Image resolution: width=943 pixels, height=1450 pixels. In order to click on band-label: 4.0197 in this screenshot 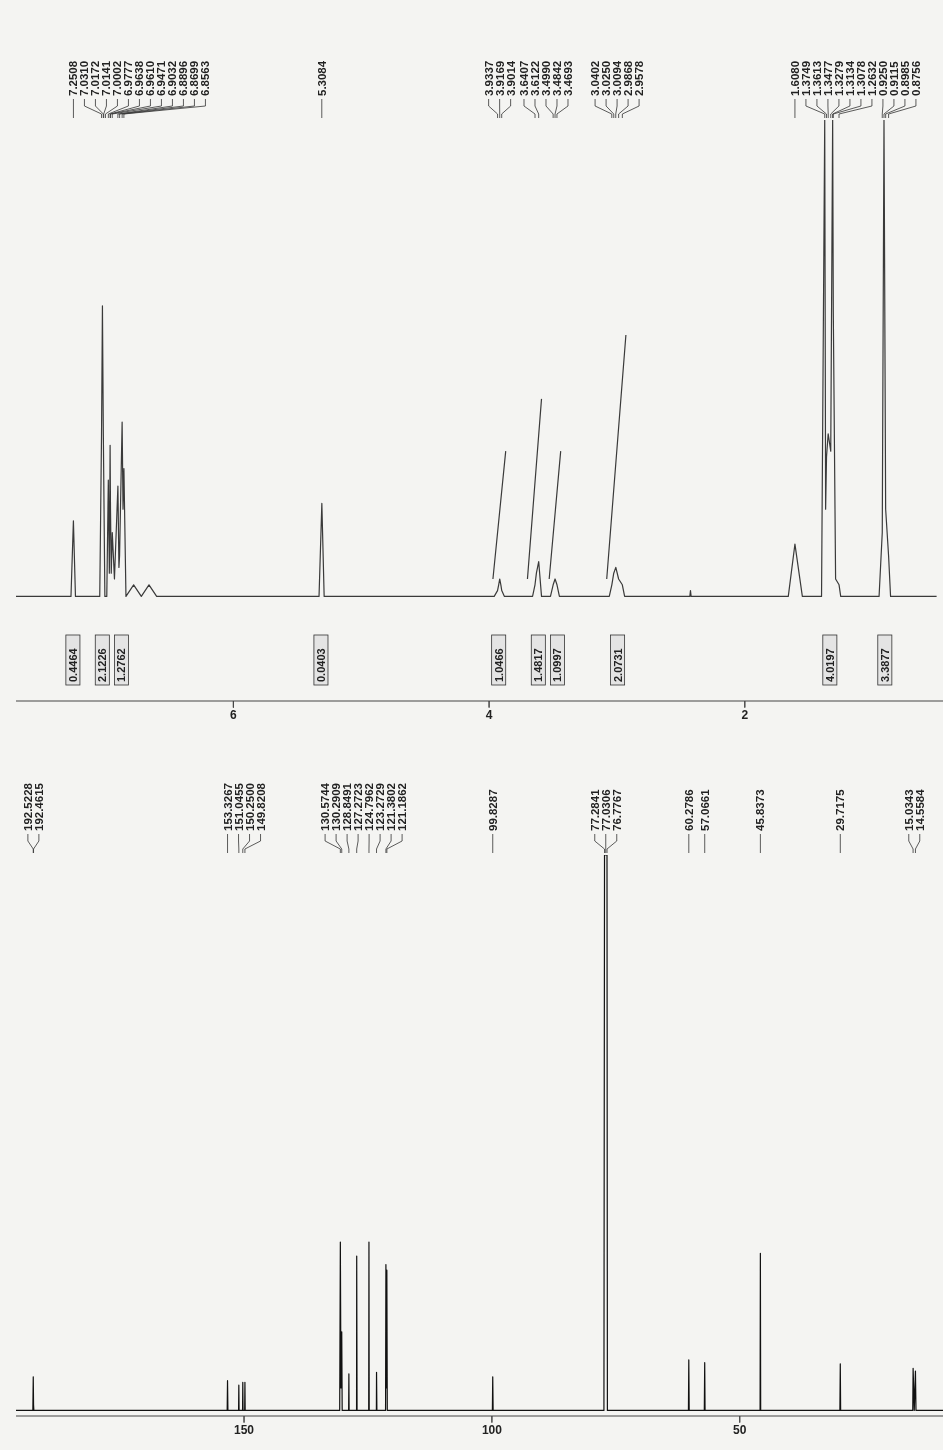, I will do `click(829, 665)`.